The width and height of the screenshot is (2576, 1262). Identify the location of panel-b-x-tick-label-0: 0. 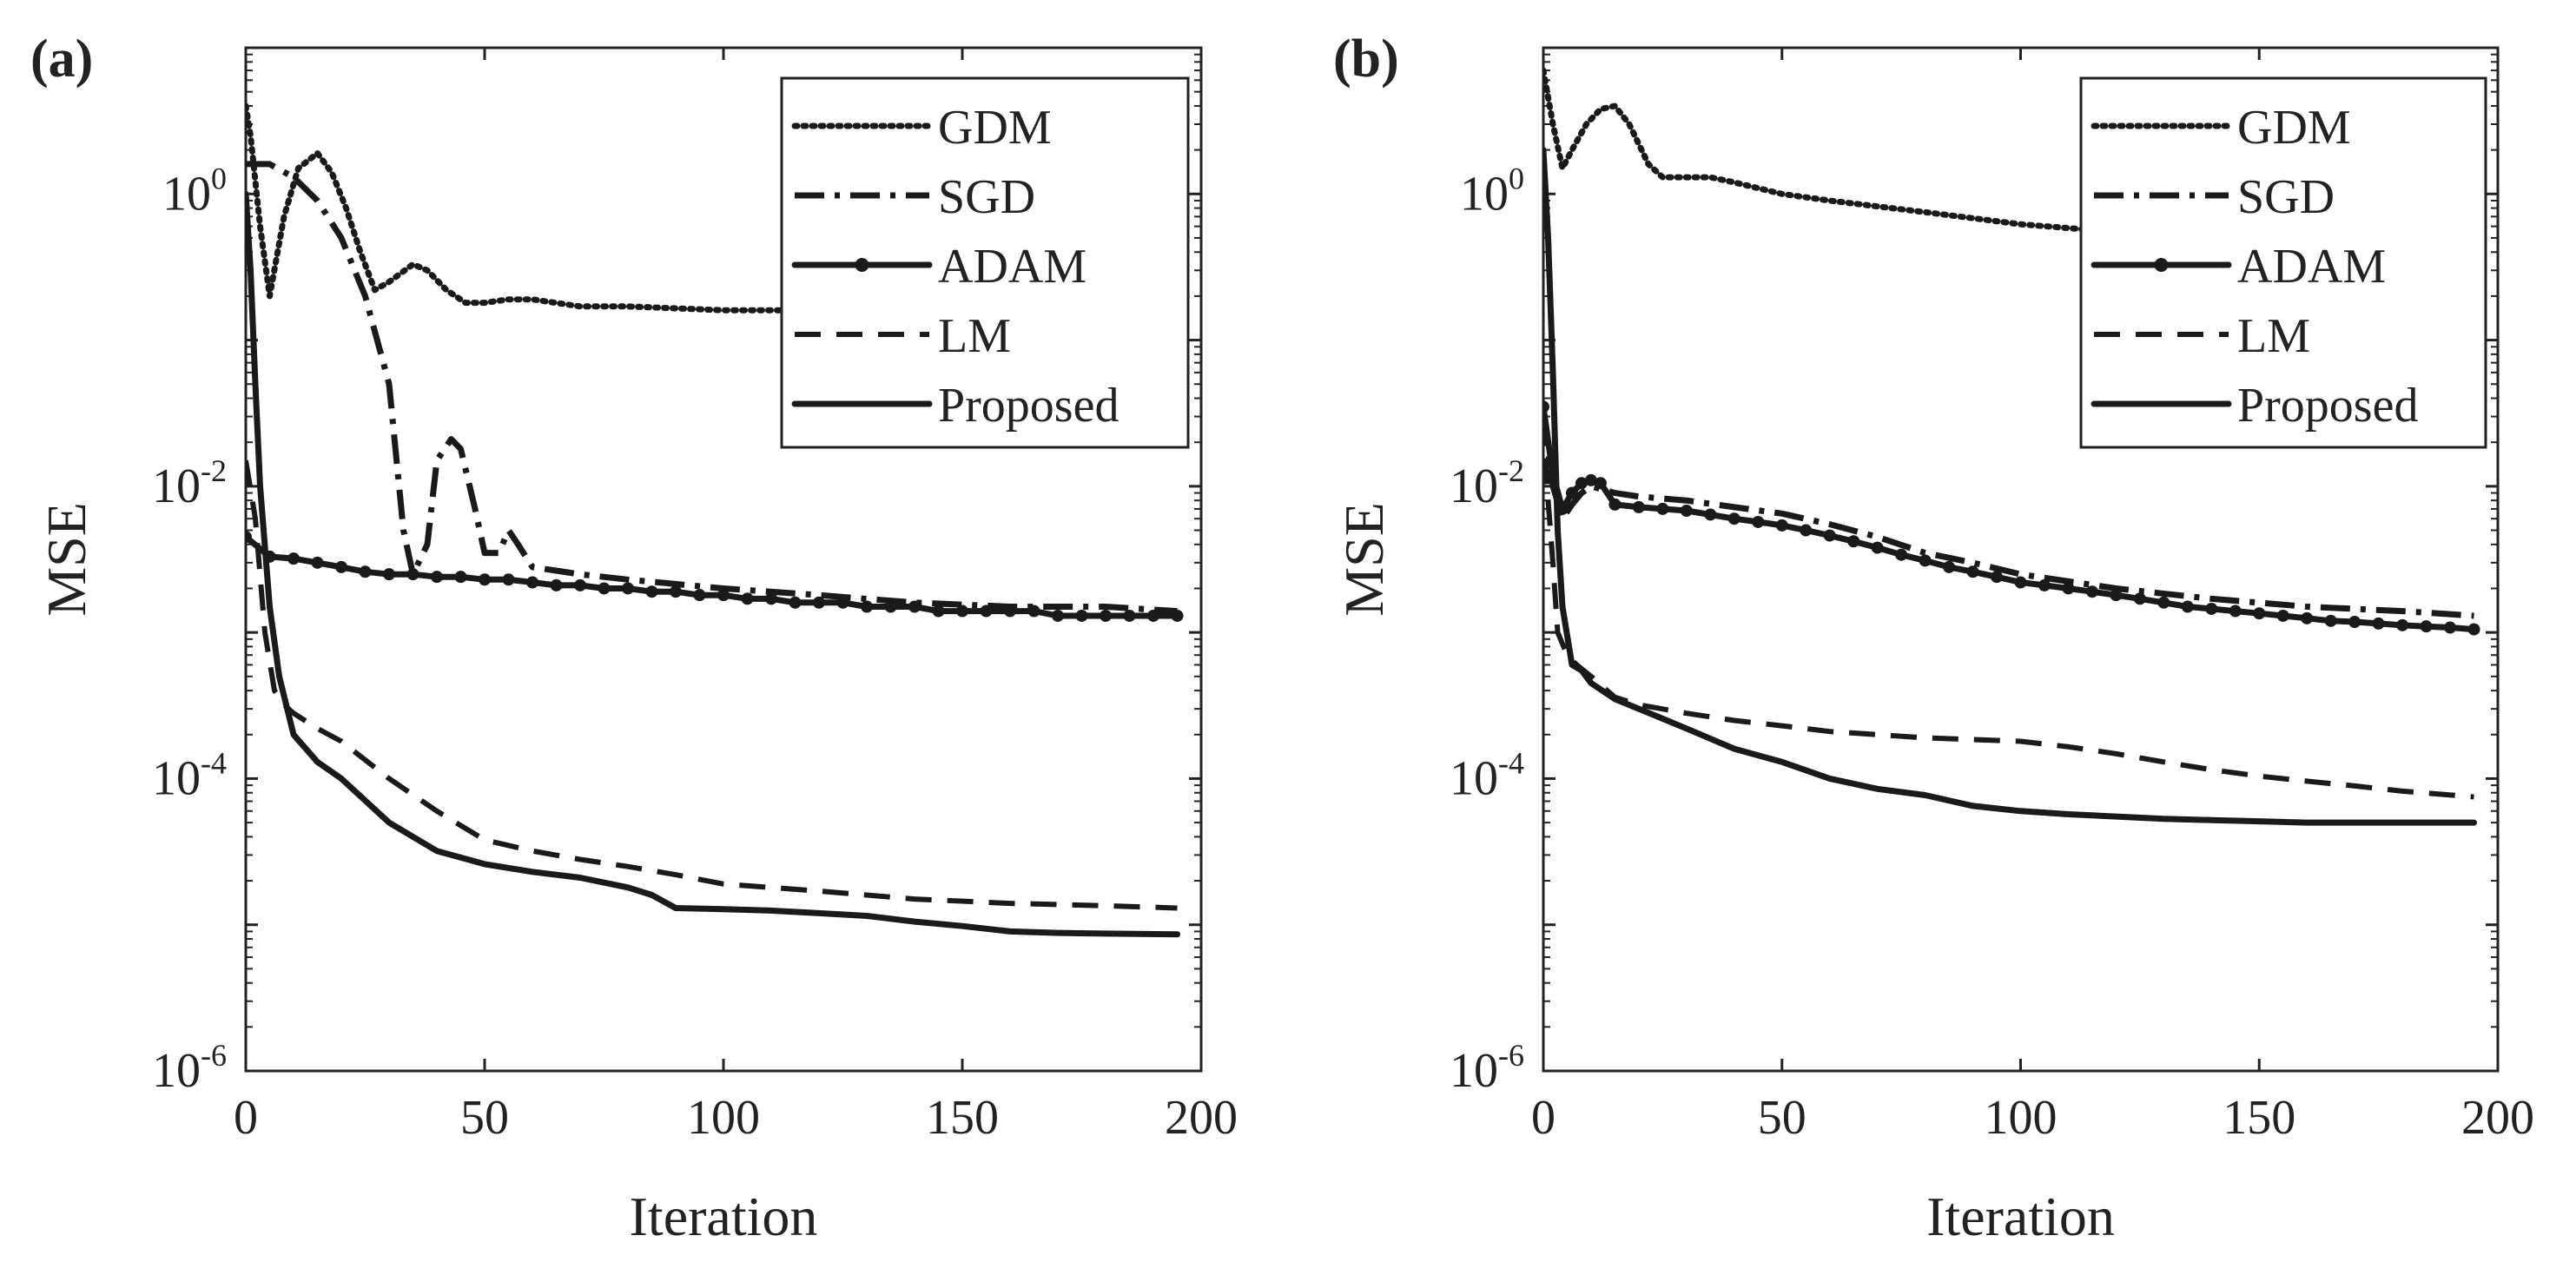
(1543, 1118).